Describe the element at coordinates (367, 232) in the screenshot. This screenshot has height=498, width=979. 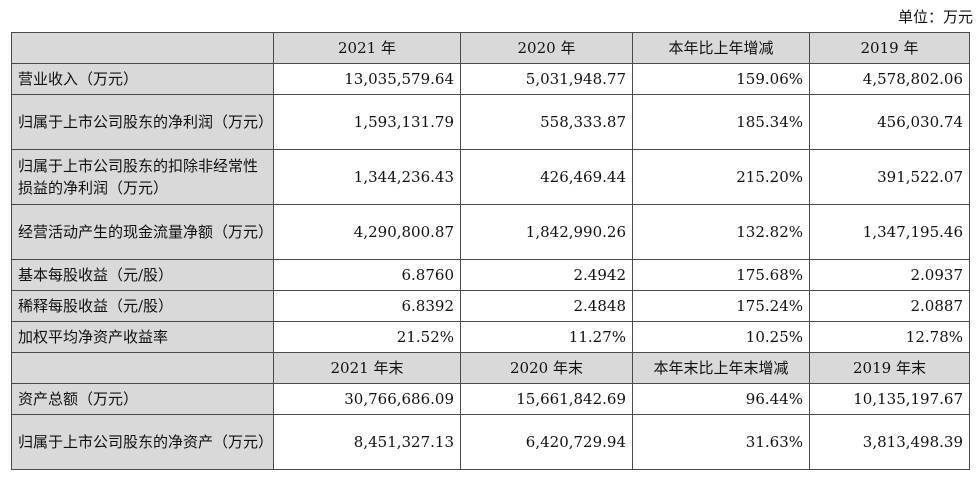
I see `value-cell: 4,290,800.87` at that location.